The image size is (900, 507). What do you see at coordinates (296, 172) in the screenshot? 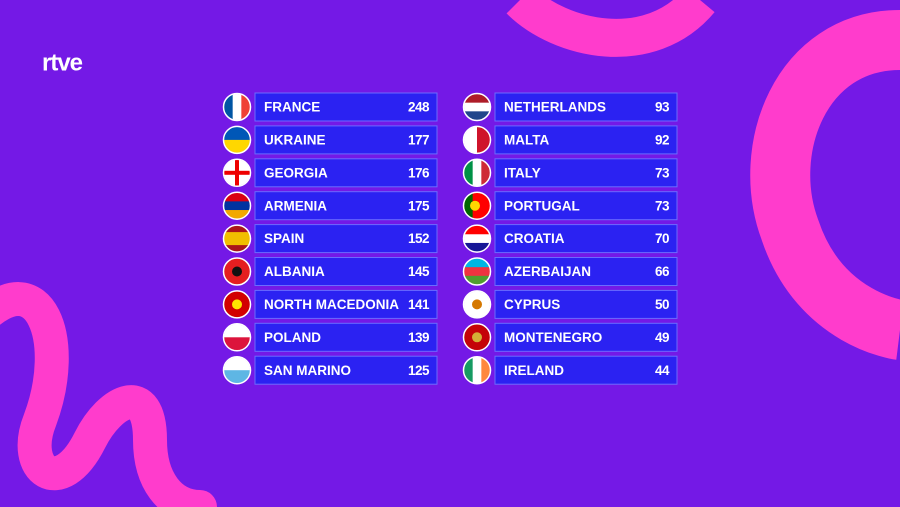
I see `country-name: GEORGIA` at bounding box center [296, 172].